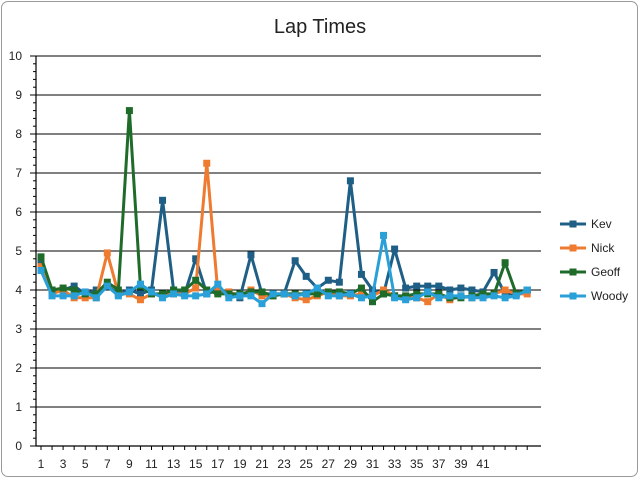 The height and width of the screenshot is (480, 641). What do you see at coordinates (573, 272) in the screenshot?
I see `legend-marker-geoff` at bounding box center [573, 272].